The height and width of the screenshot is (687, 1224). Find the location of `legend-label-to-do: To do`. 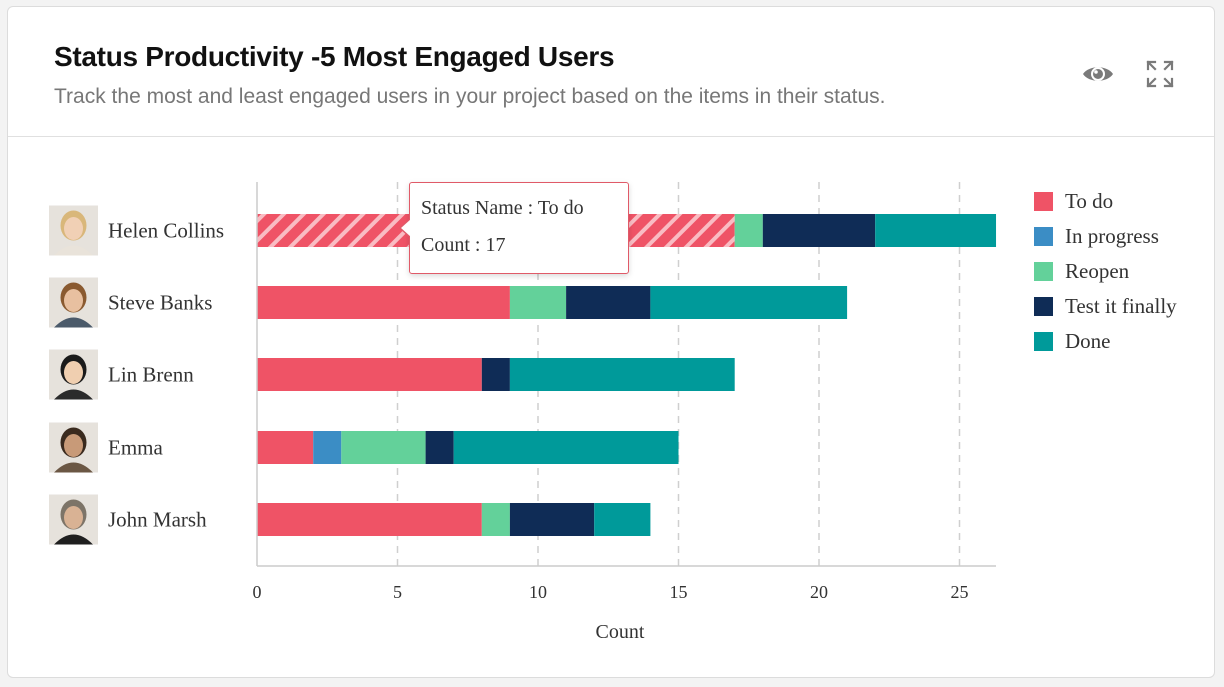

legend-label-to-do: To do is located at coordinates (1089, 201).